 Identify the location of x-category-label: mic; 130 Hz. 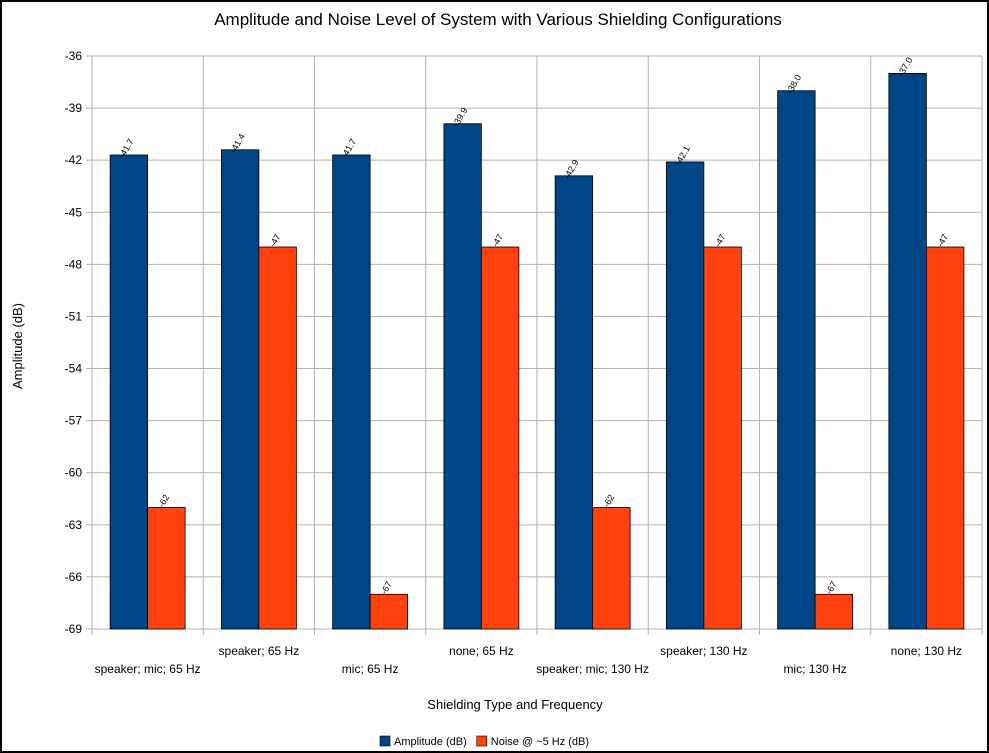
(814, 669).